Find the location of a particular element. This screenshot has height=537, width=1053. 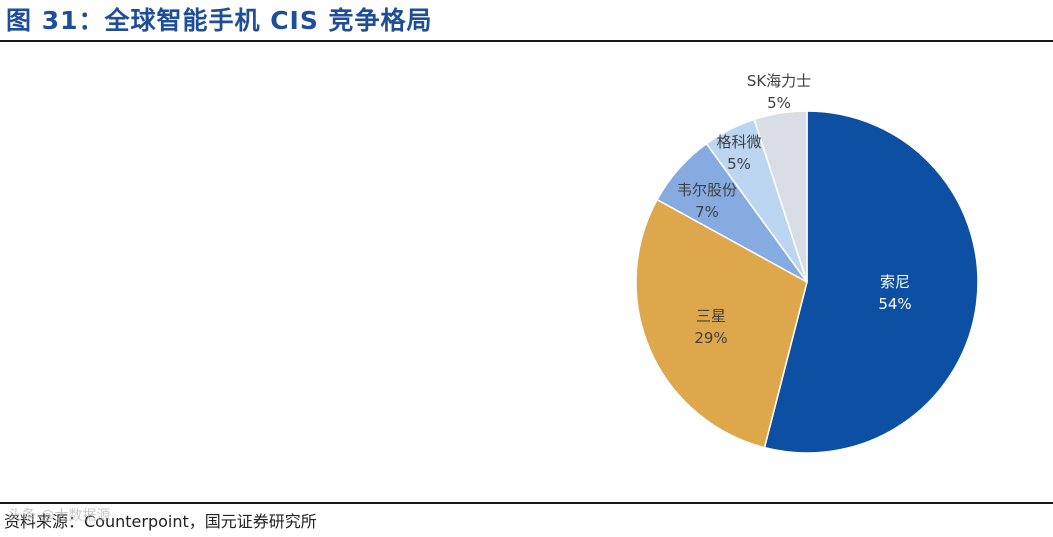

slice-name-label: SK海力士 is located at coordinates (779, 81).